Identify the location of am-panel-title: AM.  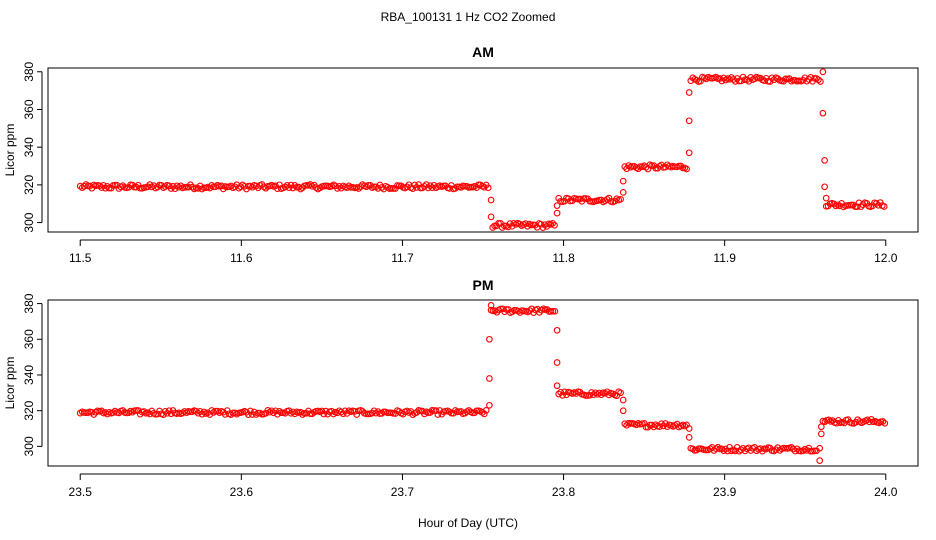
(483, 52).